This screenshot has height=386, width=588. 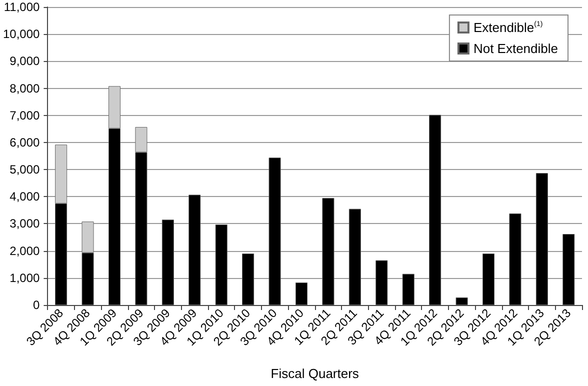 What do you see at coordinates (25, 197) in the screenshot?
I see `y-tick-label: 4,000` at bounding box center [25, 197].